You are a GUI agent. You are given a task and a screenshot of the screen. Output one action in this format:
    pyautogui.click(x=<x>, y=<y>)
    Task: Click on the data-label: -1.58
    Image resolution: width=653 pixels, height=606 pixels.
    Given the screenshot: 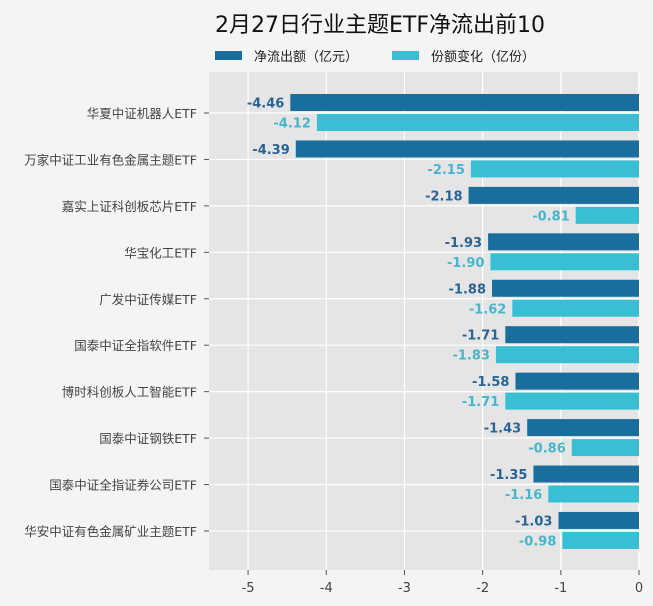 What is the action you would take?
    pyautogui.click(x=490, y=382)
    